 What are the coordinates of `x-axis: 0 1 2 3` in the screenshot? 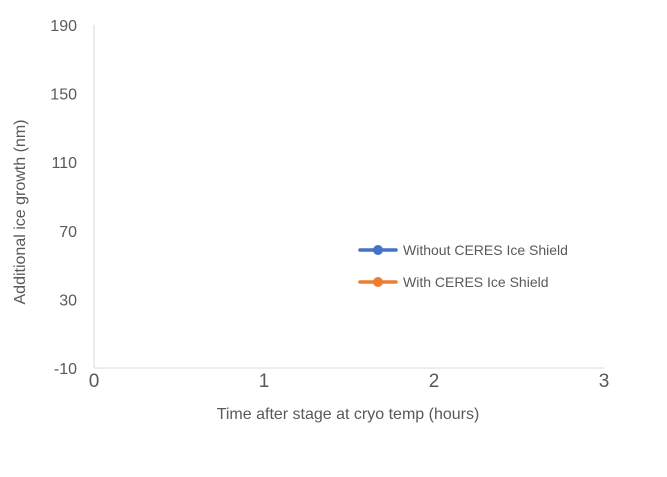 It's located at (349, 379).